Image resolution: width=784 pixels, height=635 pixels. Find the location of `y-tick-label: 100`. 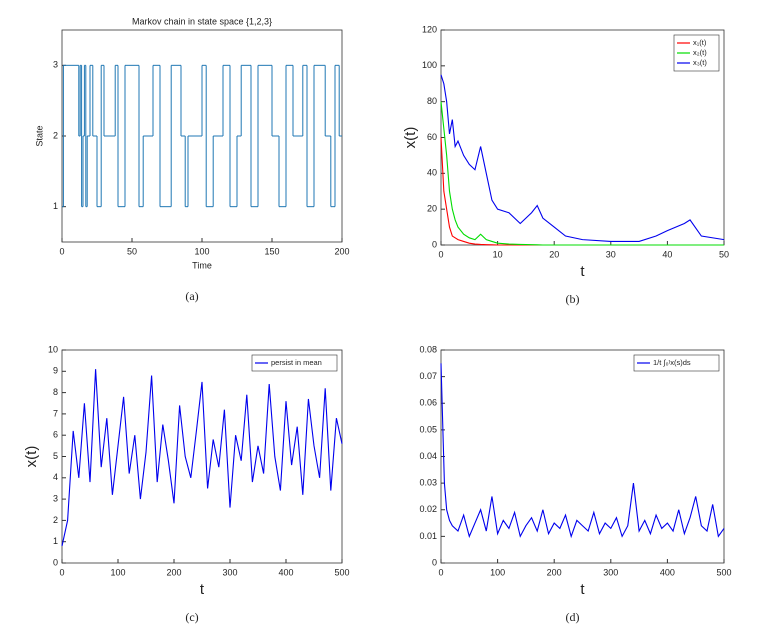

y-tick-label: 100 is located at coordinates (429, 65).